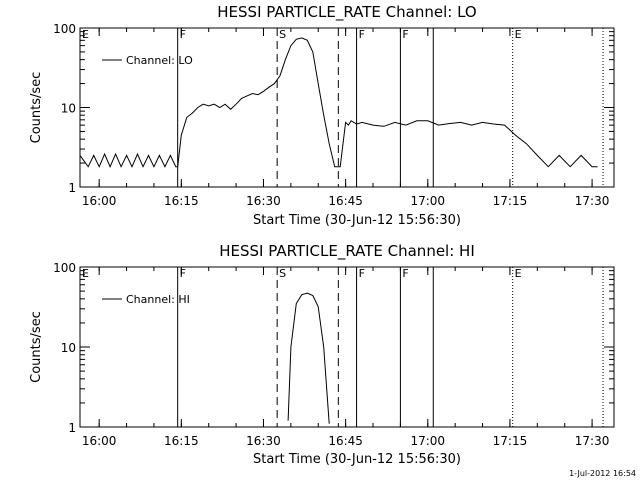 The width and height of the screenshot is (640, 480). I want to click on legend-entry: Channel: HI, so click(158, 299).